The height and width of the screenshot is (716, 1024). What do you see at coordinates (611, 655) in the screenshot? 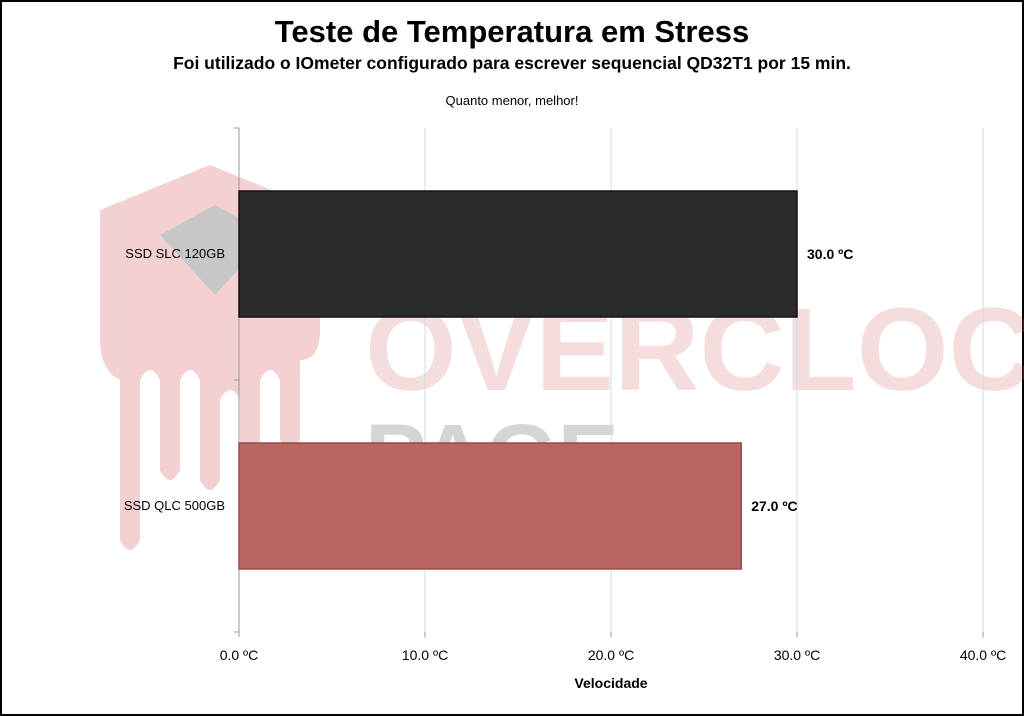
I see `x-tick-label: 20.0 ºC` at bounding box center [611, 655].